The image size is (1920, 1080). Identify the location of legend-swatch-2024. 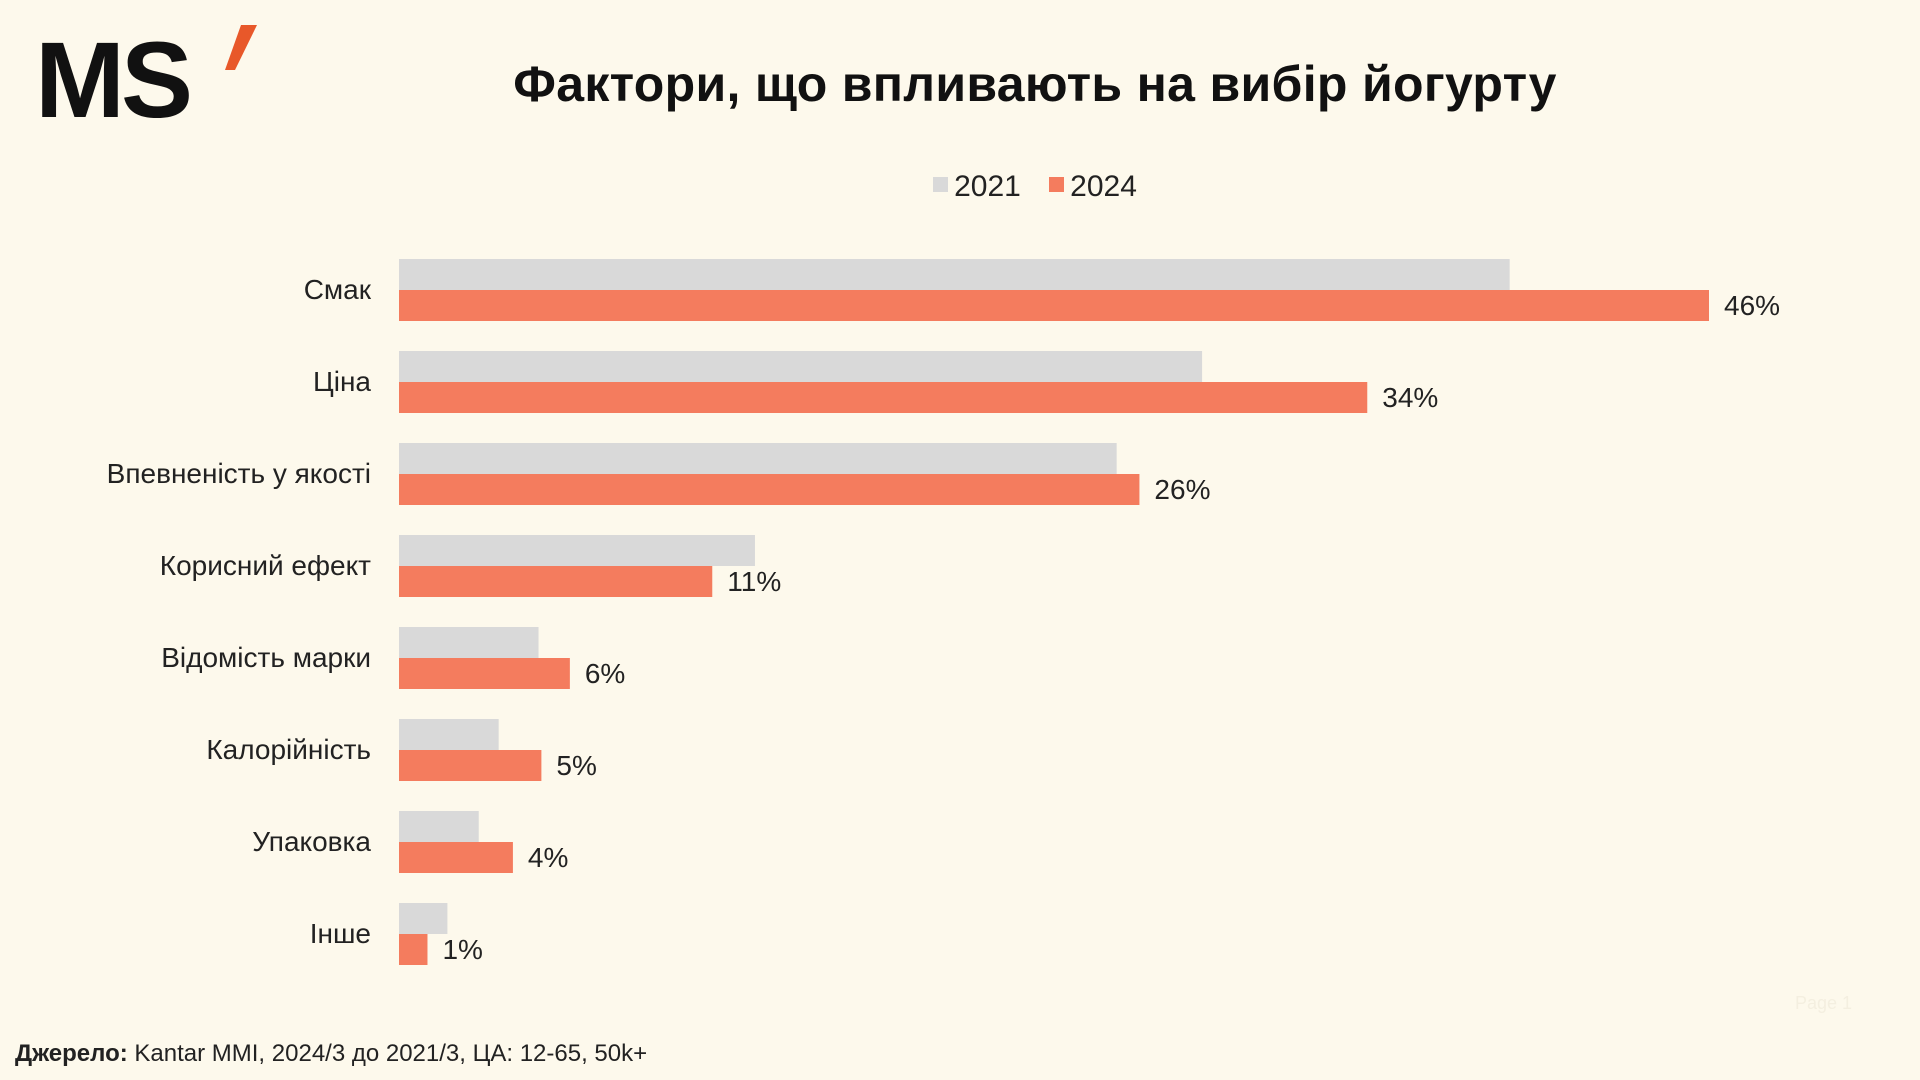
(1057, 185).